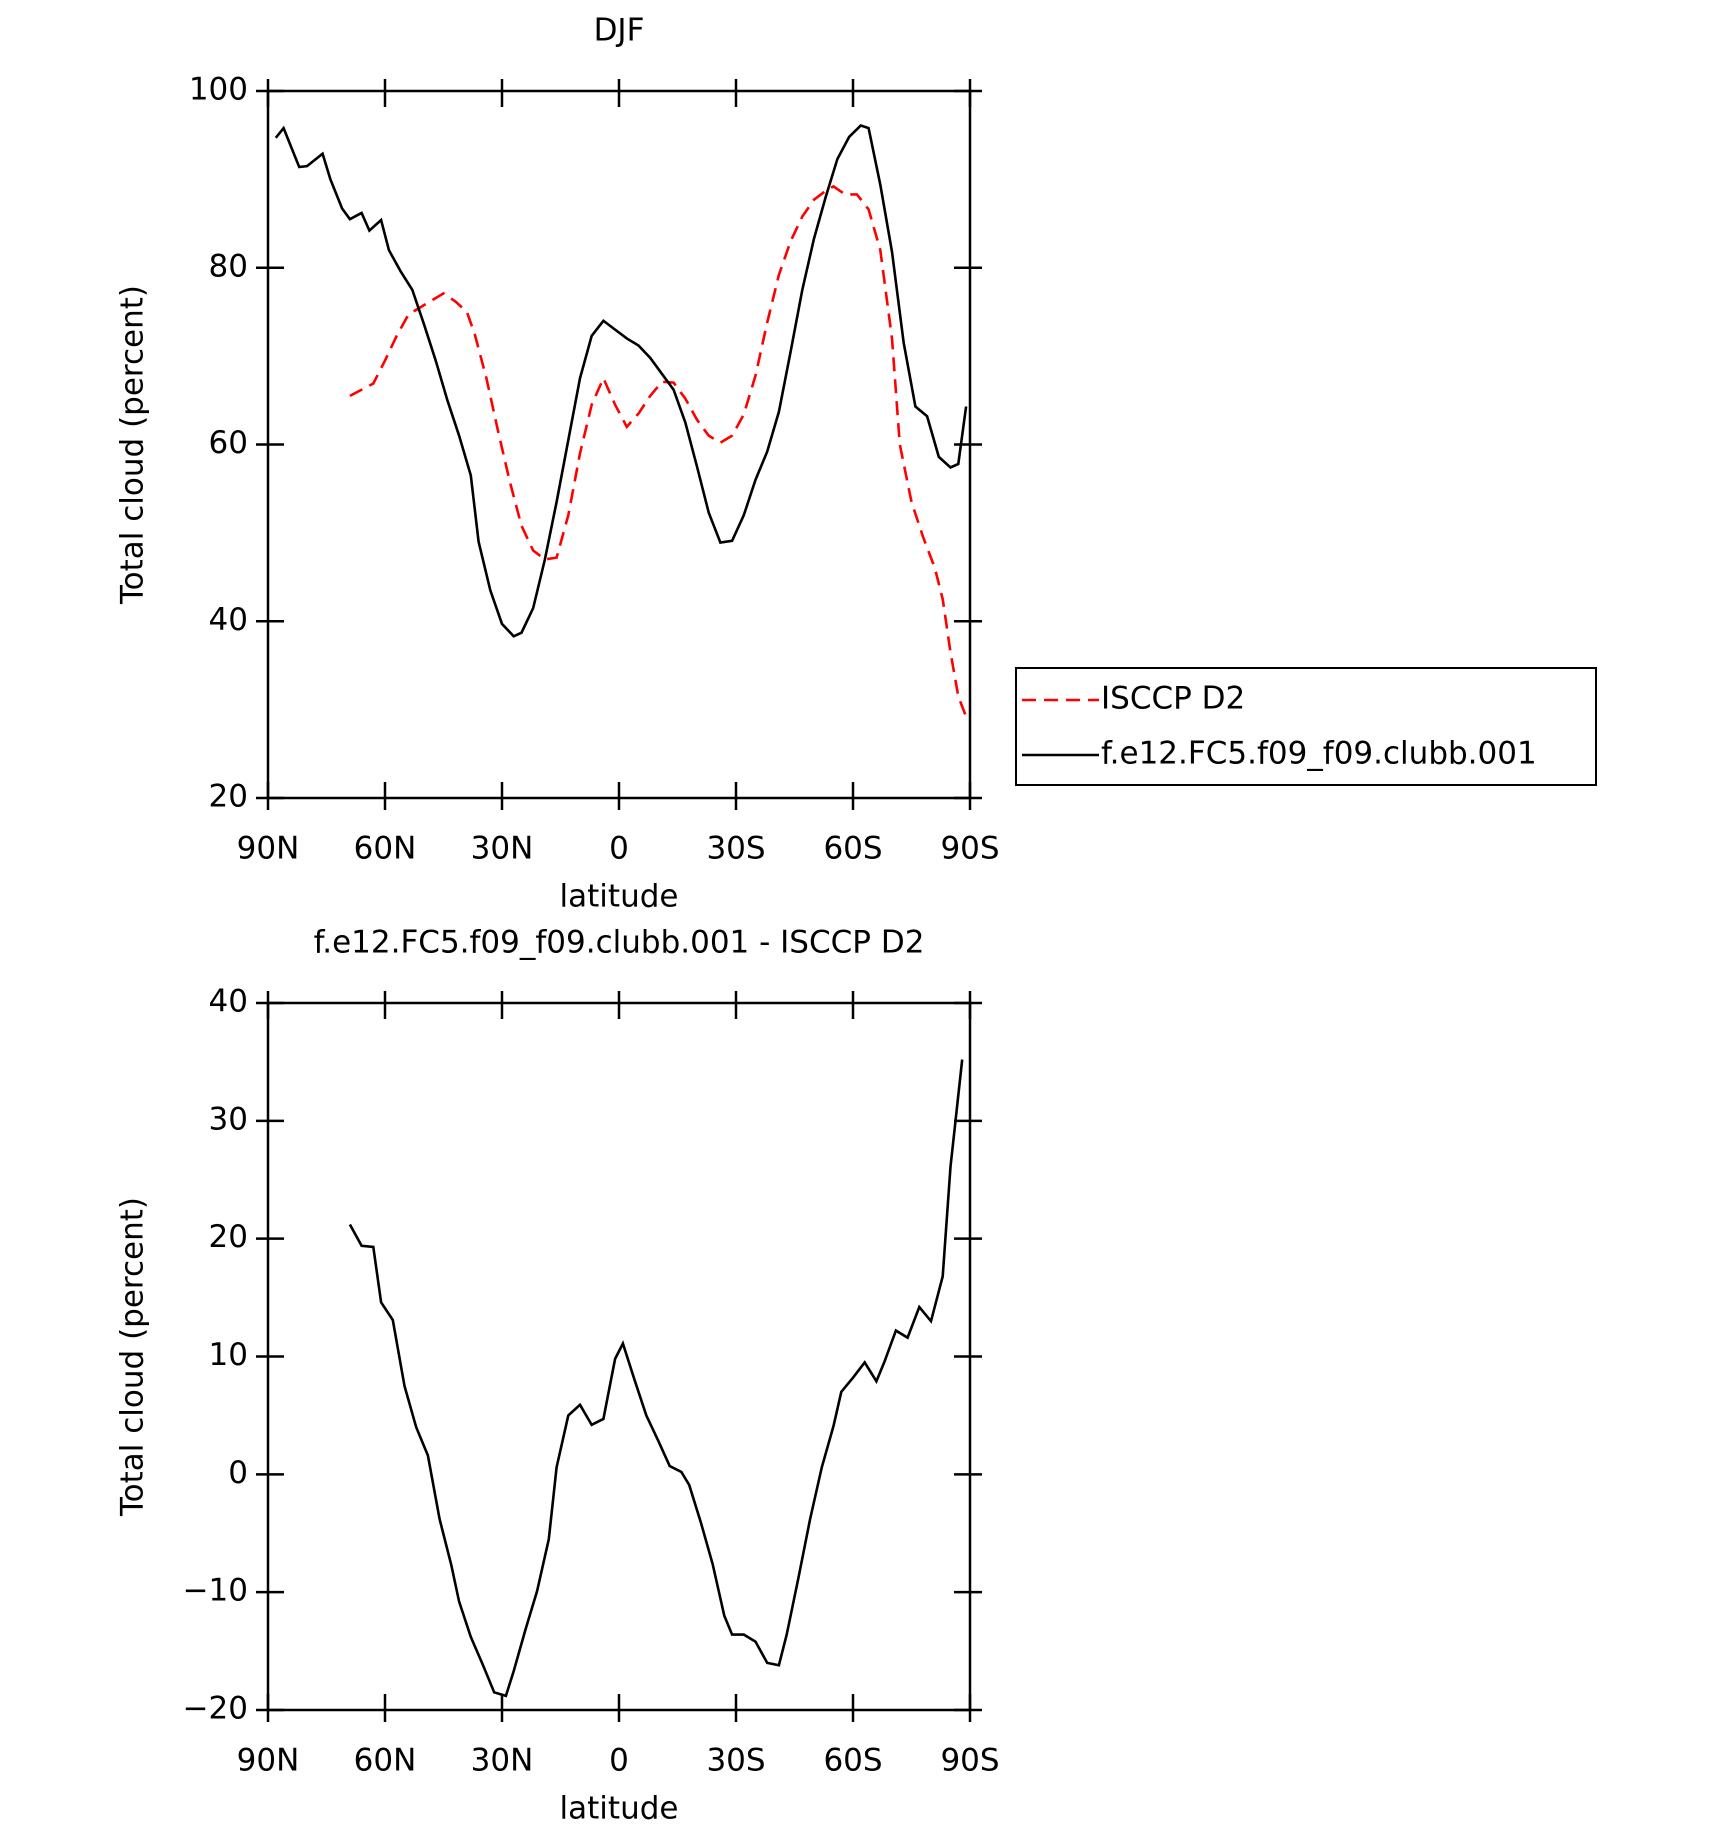  Describe the element at coordinates (1319, 754) in the screenshot. I see `legend-label: f.e12.FC5.f09_f09.clubb.001` at that location.